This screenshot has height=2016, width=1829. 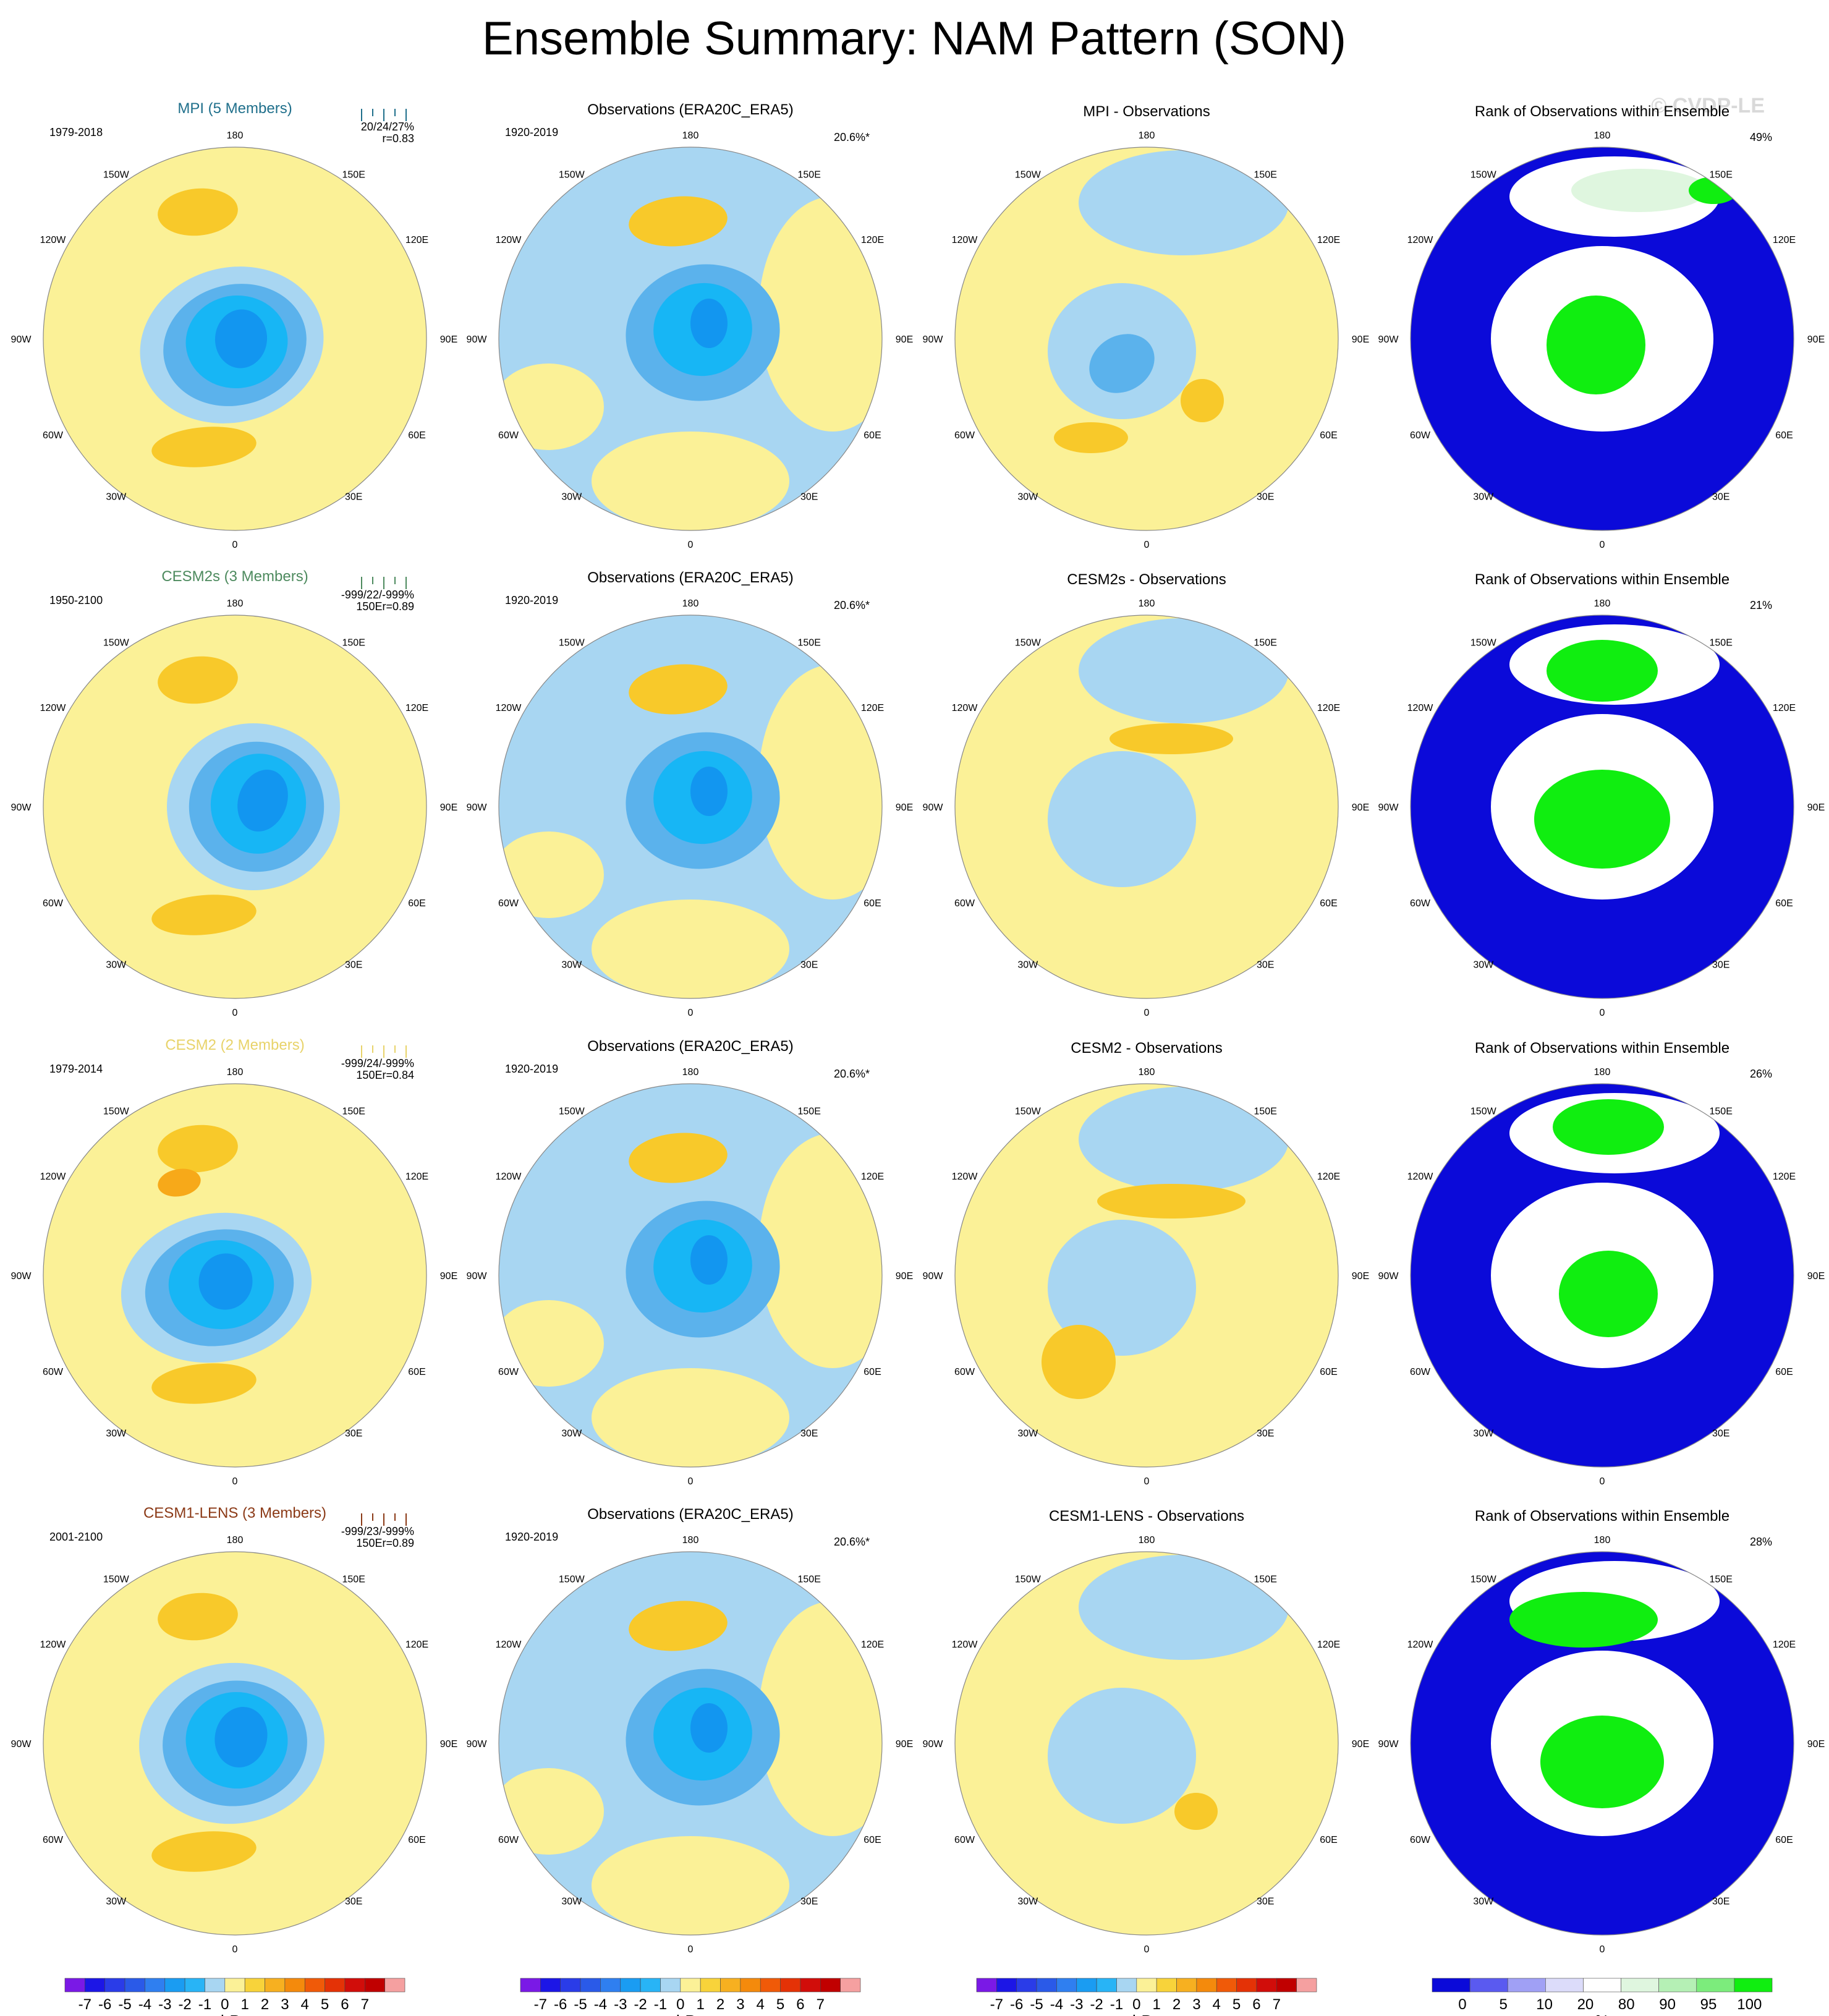 What do you see at coordinates (204, 915) in the screenshot?
I see `atlantic-positive-lobe` at bounding box center [204, 915].